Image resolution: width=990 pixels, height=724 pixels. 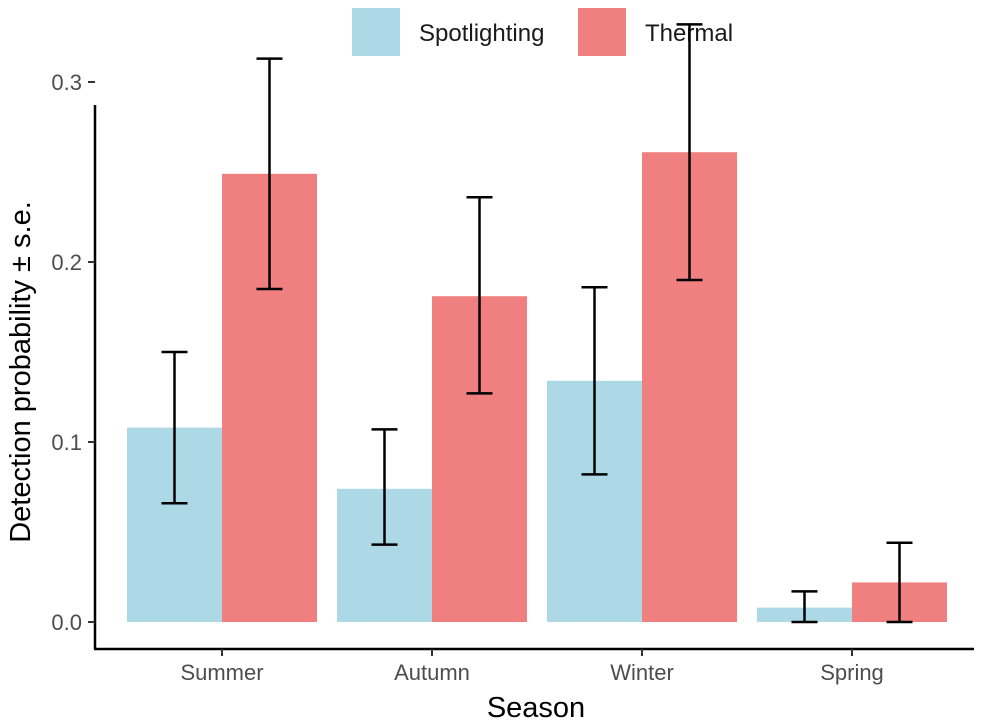 I want to click on error-bar-thermal-summer, so click(x=269, y=174).